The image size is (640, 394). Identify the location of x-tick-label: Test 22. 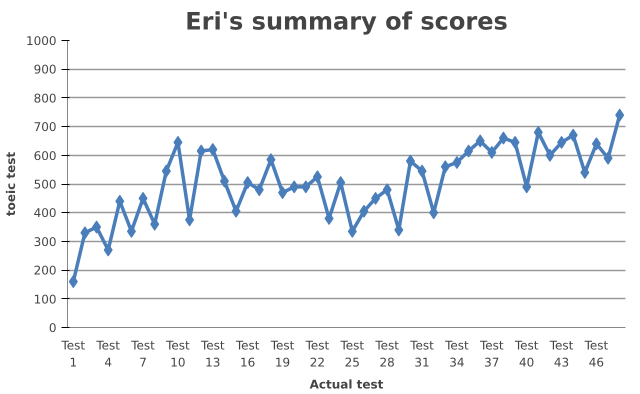
(317, 354).